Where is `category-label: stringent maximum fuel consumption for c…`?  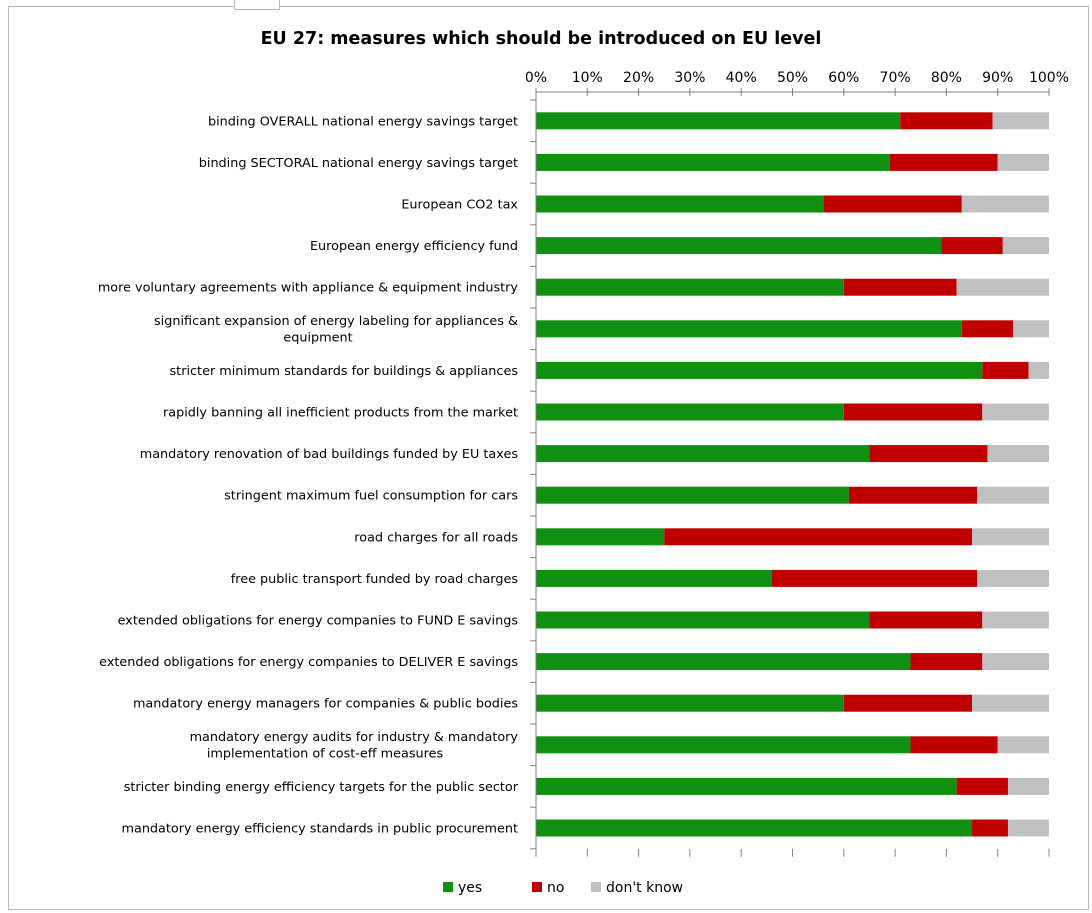
category-label: stringent maximum fuel consumption for c… is located at coordinates (371, 496).